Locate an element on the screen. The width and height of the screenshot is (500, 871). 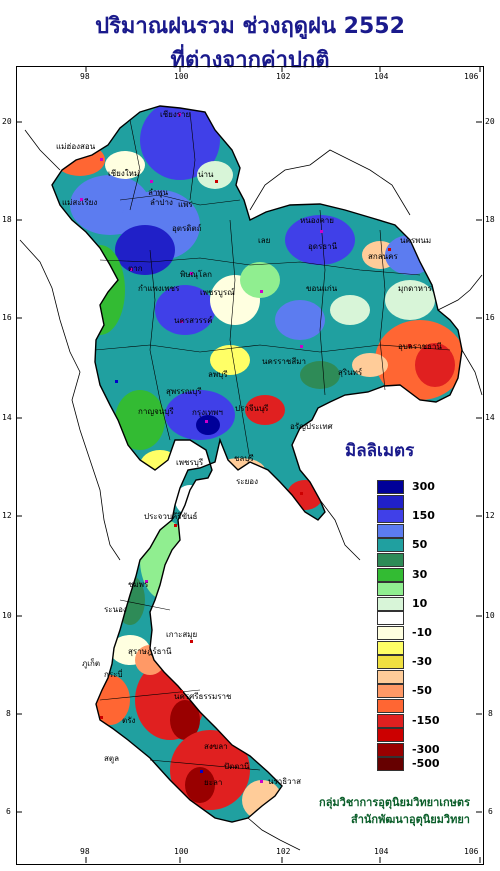
lat-tick-right: 18 is located at coordinates (490, 219).